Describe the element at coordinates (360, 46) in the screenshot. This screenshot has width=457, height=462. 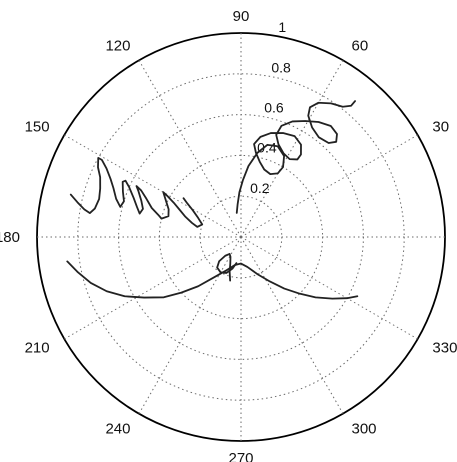
I see `angle-tick-label: 60` at that location.